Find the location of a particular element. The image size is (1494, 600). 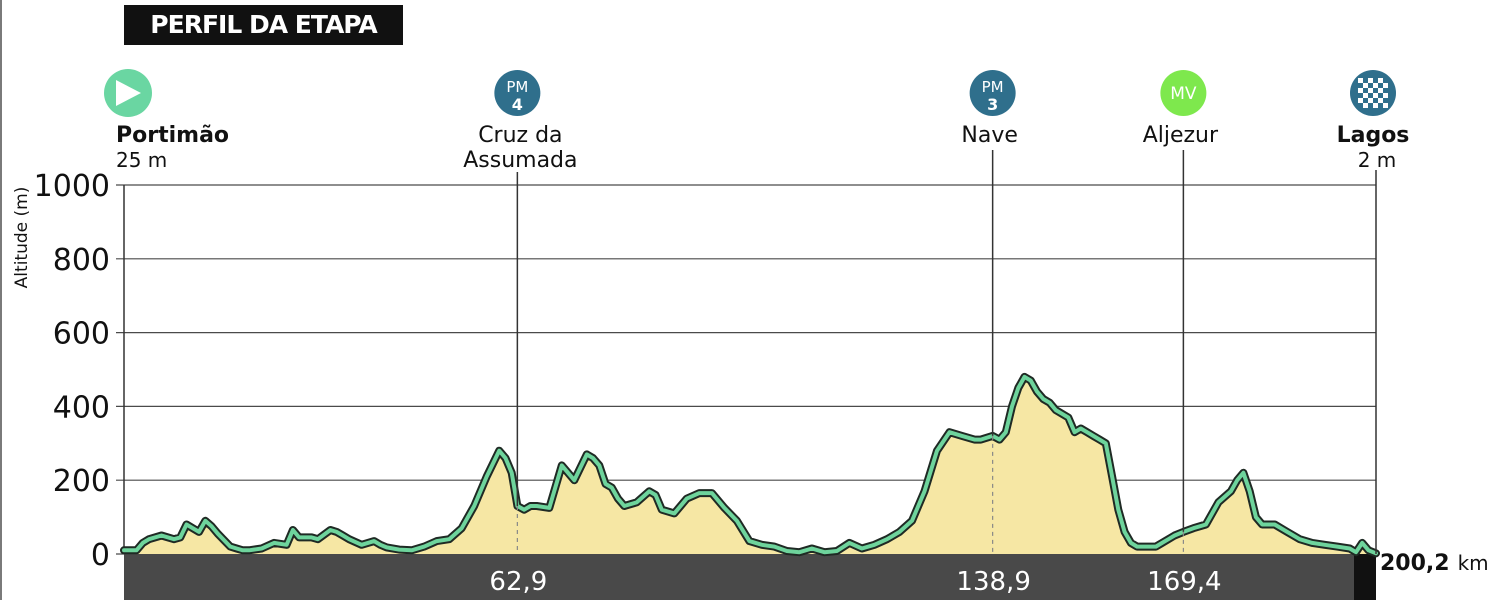

distance-band is located at coordinates (750, 577).